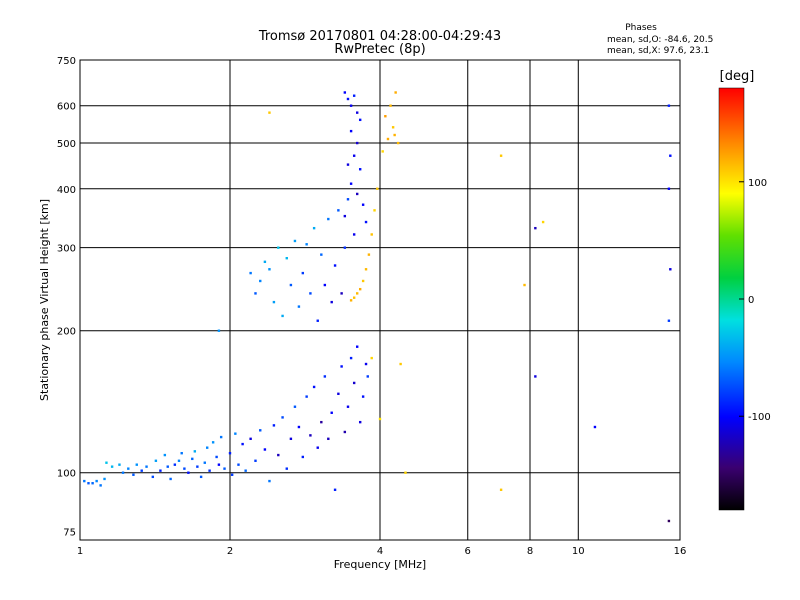 The image size is (800, 600). Describe the element at coordinates (69, 533) in the screenshot. I see `y-tick-label: 75` at that location.